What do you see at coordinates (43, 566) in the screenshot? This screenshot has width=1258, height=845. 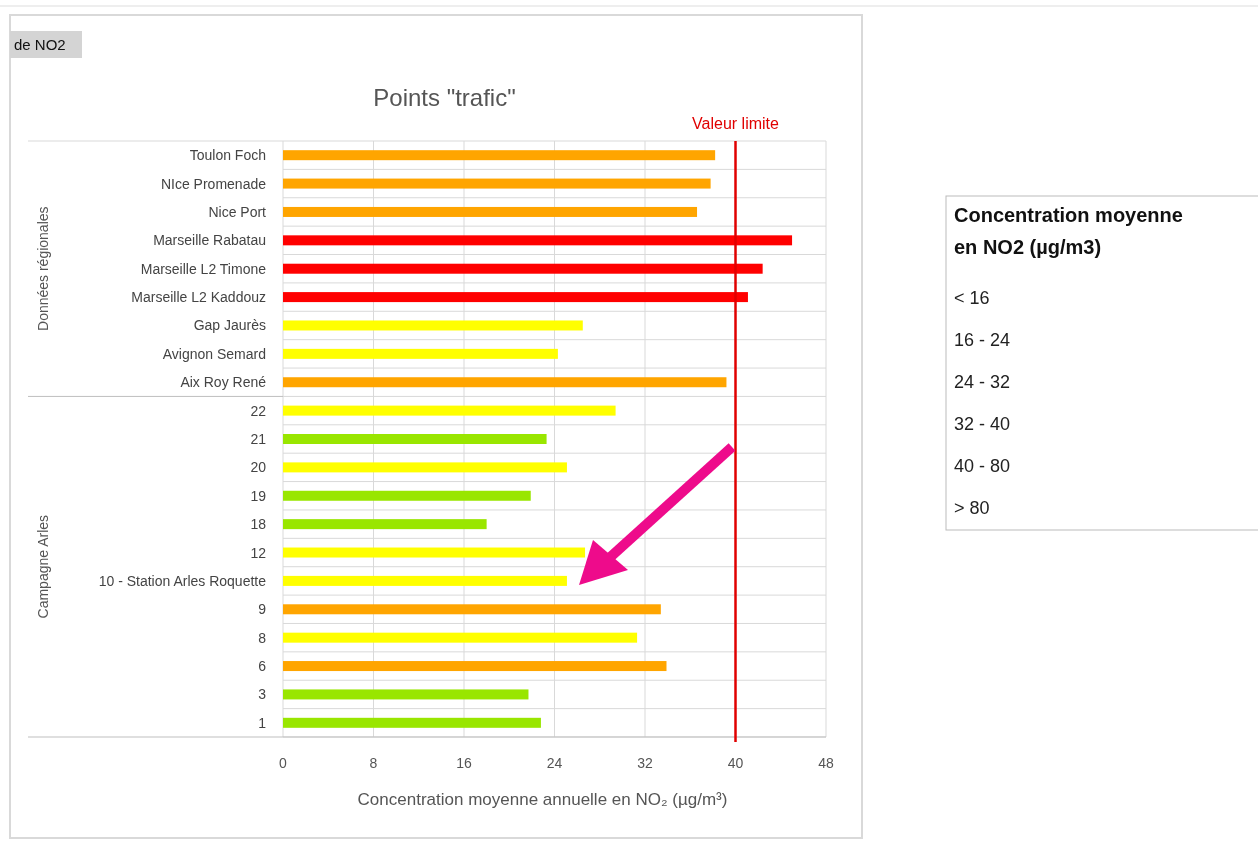 I see `text: Campagne Arles` at bounding box center [43, 566].